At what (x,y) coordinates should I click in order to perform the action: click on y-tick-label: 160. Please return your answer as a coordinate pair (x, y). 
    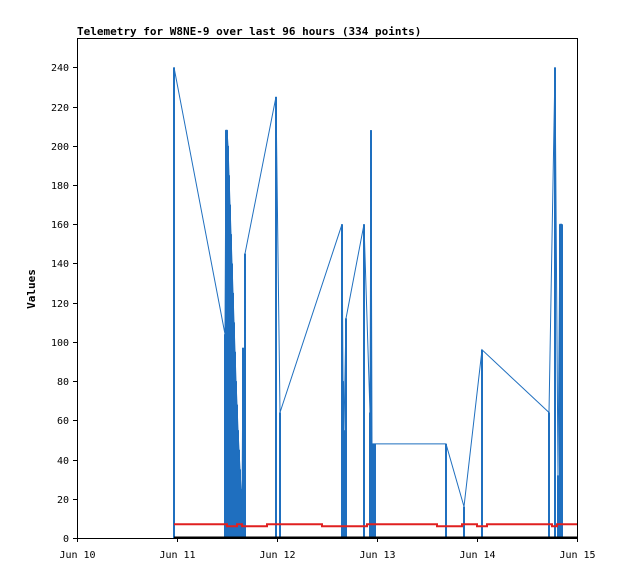
    Looking at the image, I should click on (60, 225).